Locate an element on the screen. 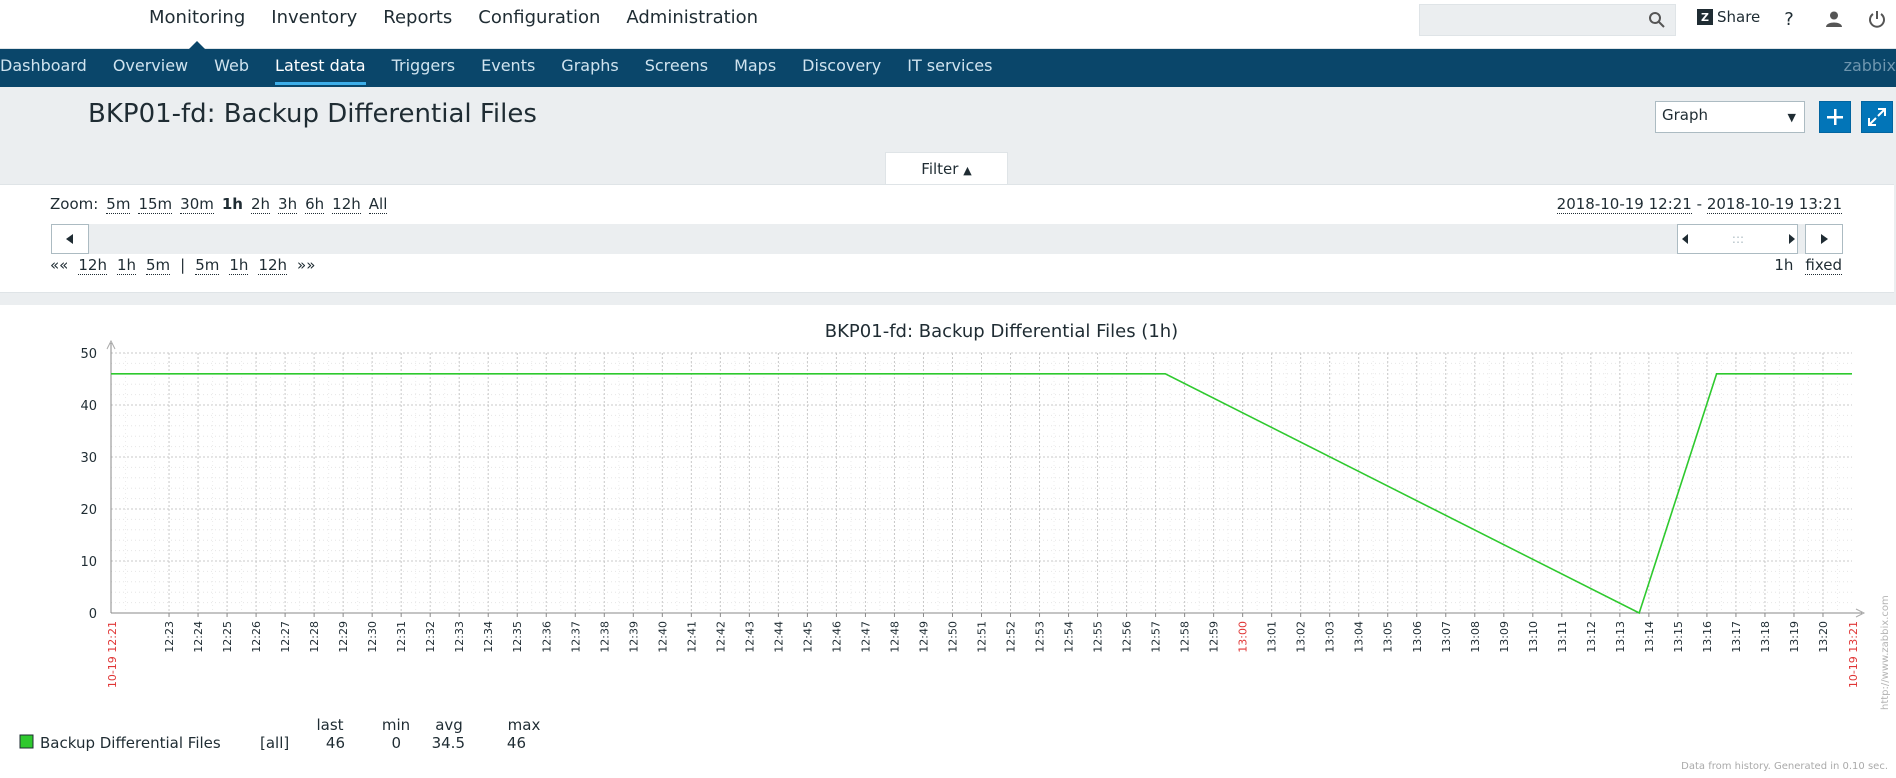 This screenshot has height=778, width=1896. x-tick-label: 13:17 is located at coordinates (1736, 637).